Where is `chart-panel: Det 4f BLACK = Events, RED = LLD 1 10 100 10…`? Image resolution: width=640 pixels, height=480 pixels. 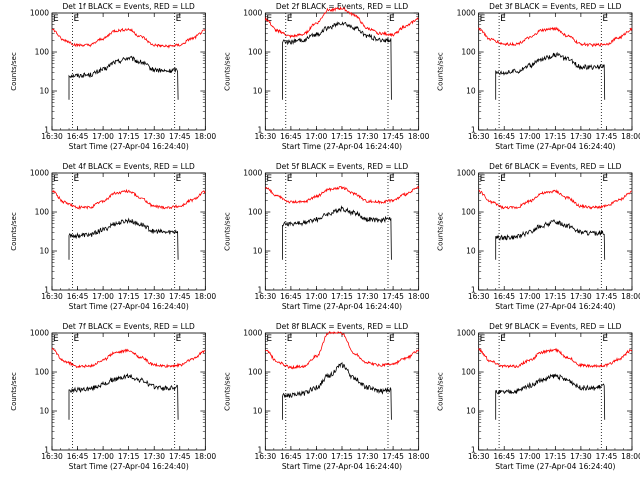 chart-panel: Det 4f BLACK = Events, RED = LLD 1 10 100 10… is located at coordinates (113, 236).